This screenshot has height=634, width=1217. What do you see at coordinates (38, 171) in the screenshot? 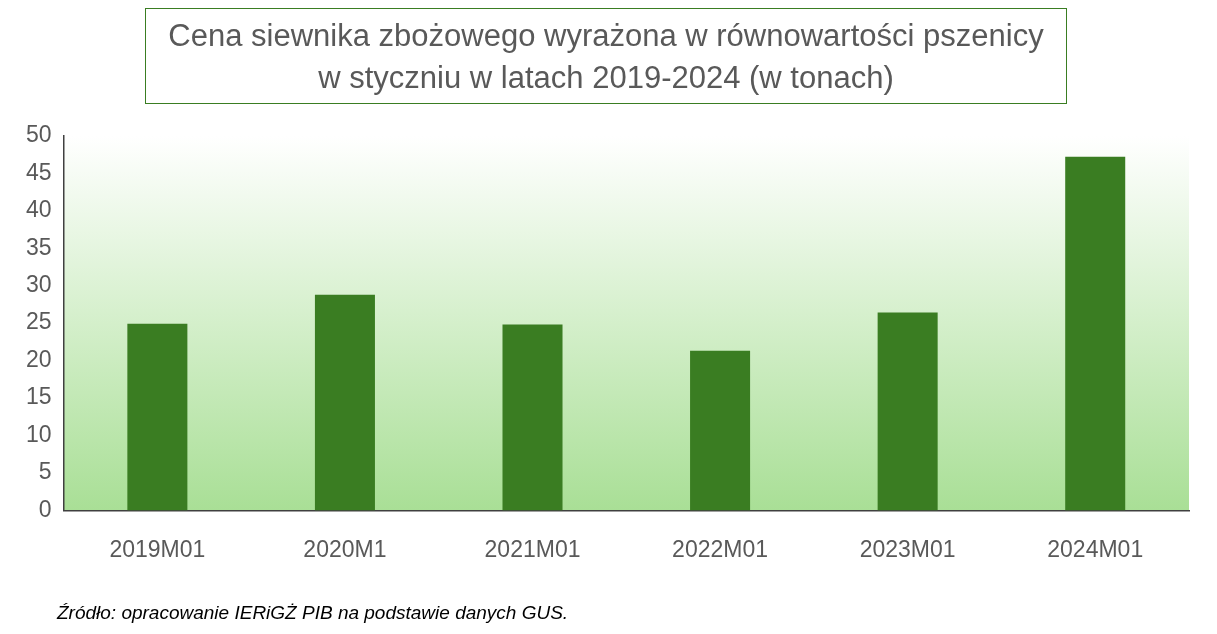
I see `y-tick-label: 45` at bounding box center [38, 171].